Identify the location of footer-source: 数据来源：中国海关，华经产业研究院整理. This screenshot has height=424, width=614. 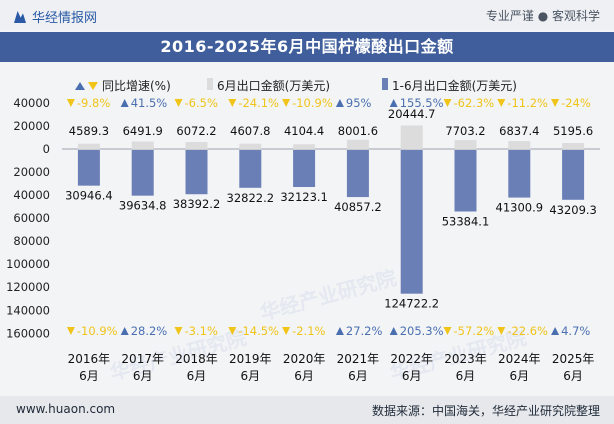
(485, 411).